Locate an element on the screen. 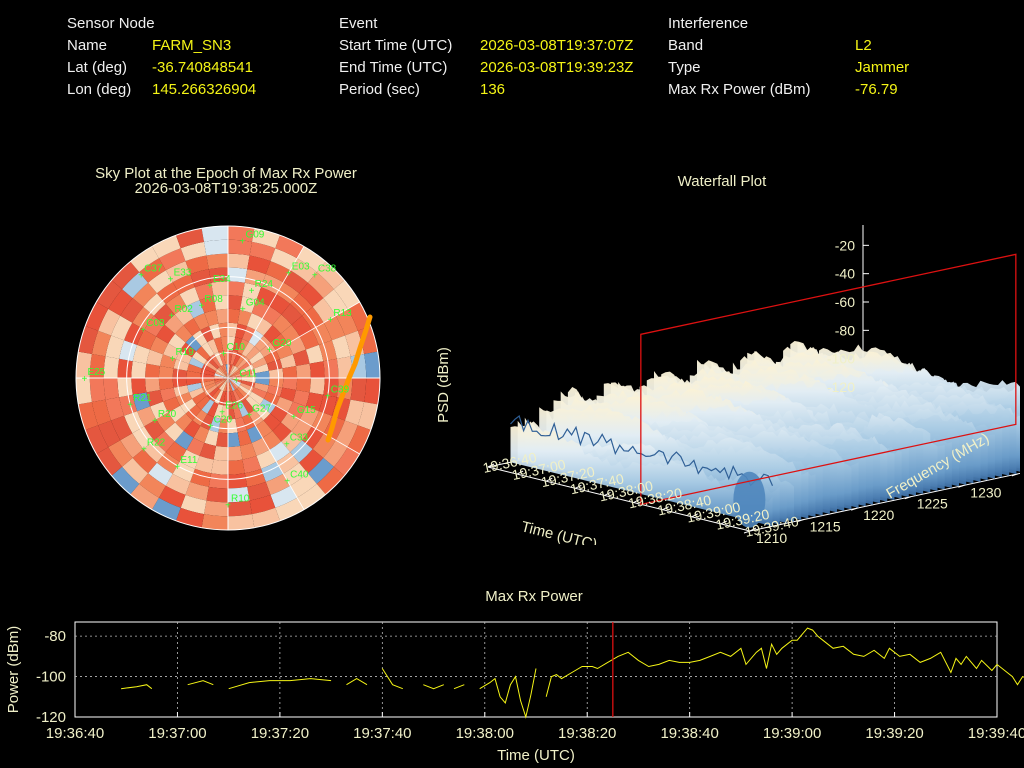 This screenshot has width=1024, height=768. satellite-label: C39 is located at coordinates (340, 390).